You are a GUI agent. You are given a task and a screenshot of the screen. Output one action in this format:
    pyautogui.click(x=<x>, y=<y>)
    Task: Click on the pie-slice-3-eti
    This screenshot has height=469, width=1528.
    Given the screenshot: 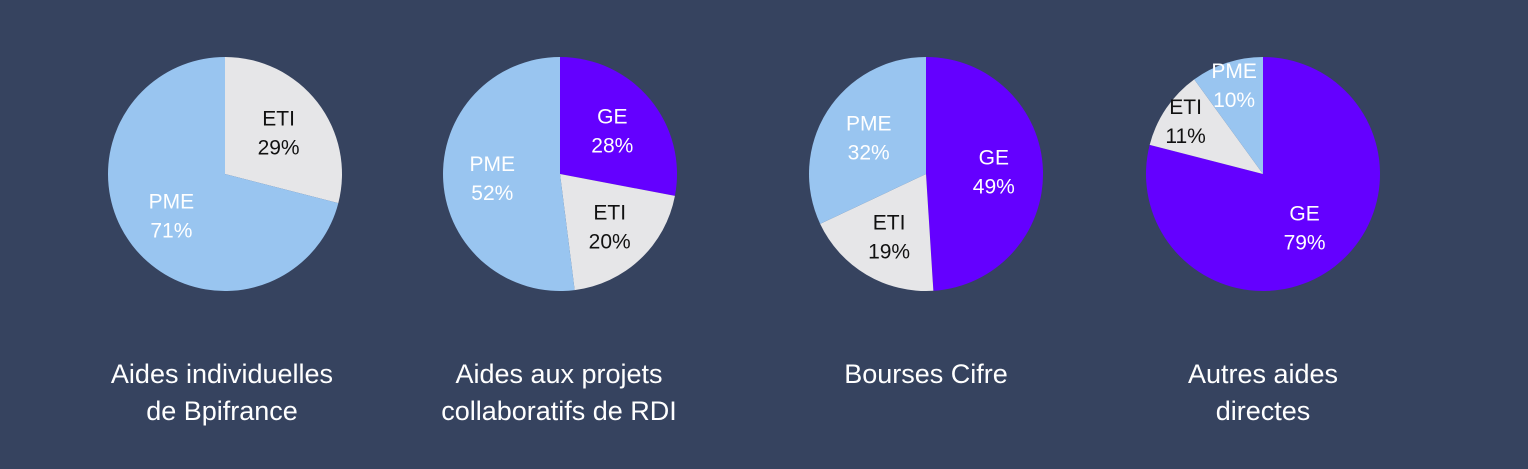 What is the action you would take?
    pyautogui.click(x=1206, y=126)
    